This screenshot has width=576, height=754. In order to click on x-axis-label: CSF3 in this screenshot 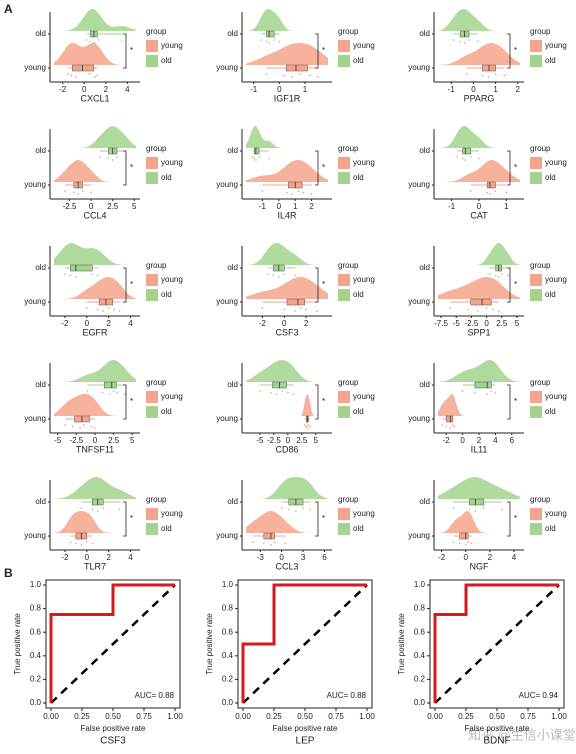, I will do `click(286, 332)`.